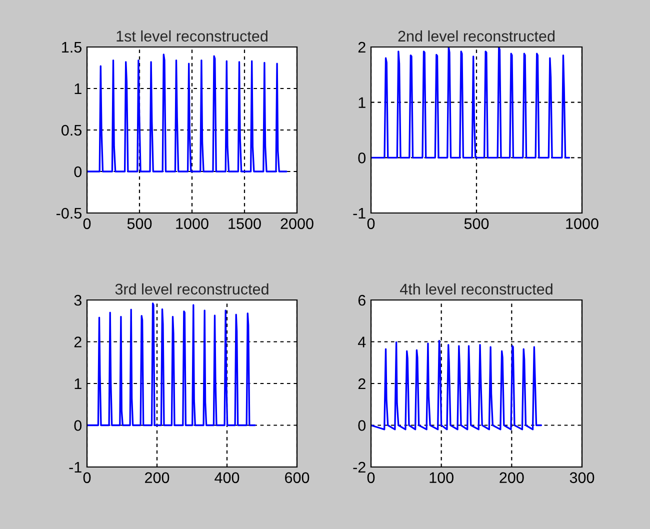  What do you see at coordinates (362, 342) in the screenshot?
I see `y-tick-label: 4` at bounding box center [362, 342].